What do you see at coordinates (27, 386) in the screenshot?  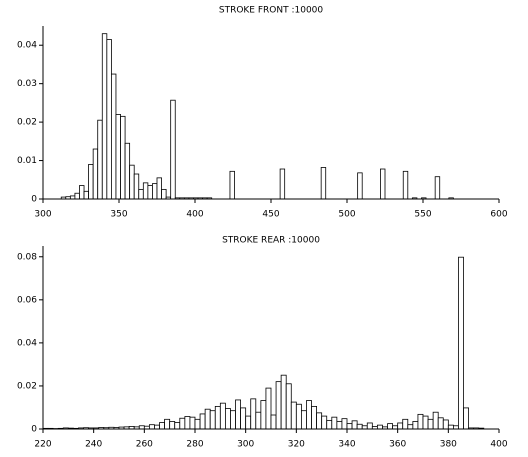 I see `y-tick-label: 0.02` at bounding box center [27, 386].